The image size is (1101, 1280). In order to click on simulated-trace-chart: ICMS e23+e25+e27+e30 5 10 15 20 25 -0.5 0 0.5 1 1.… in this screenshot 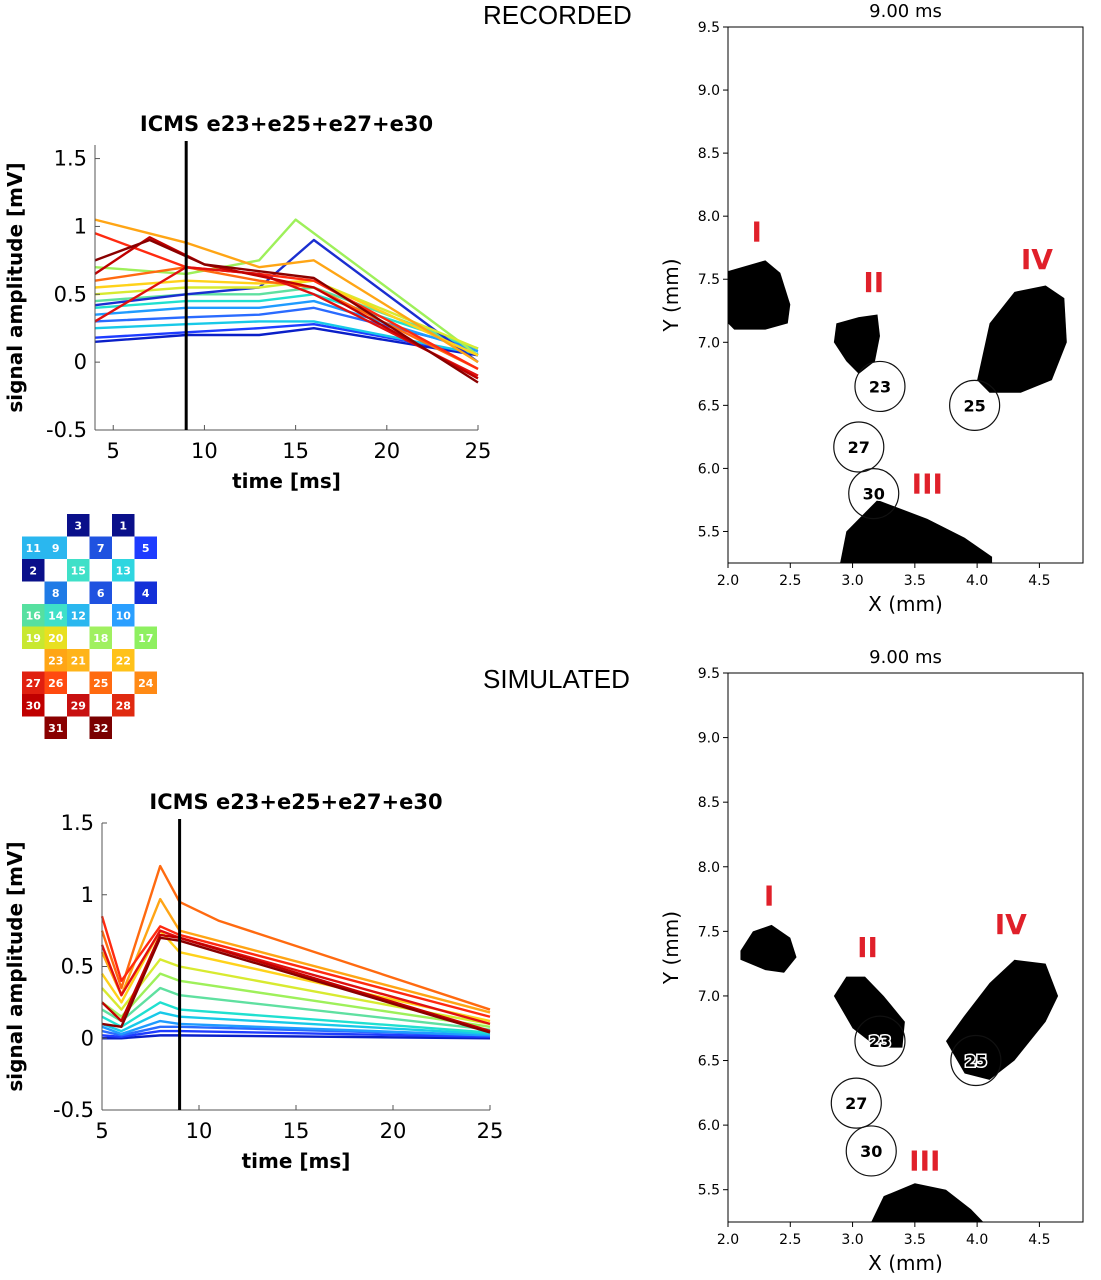, I will do `click(253, 981)`.